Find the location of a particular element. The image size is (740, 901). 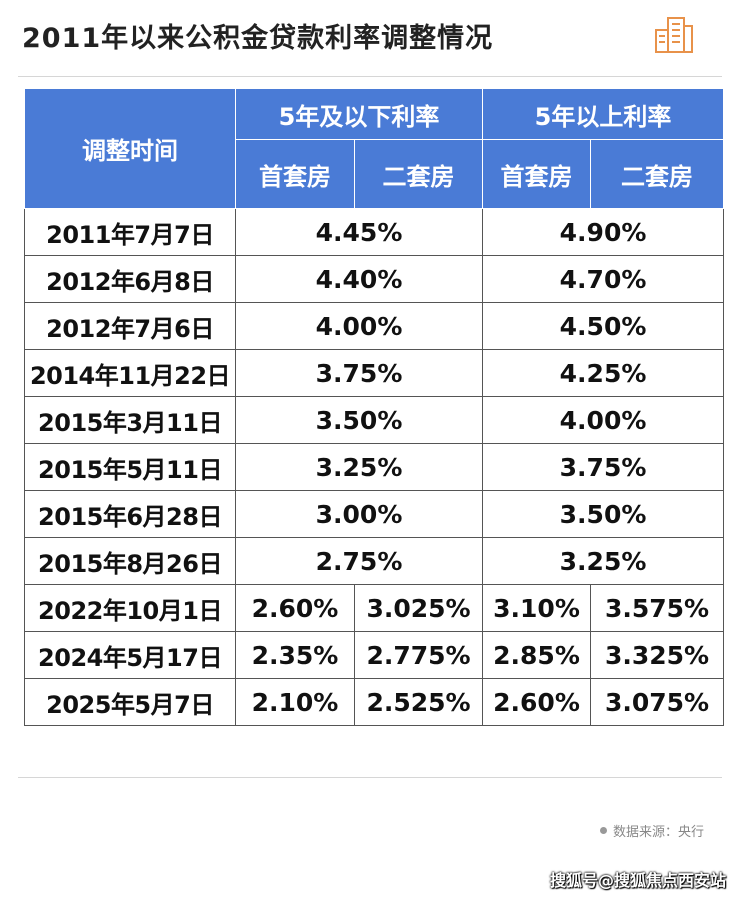

table-row: 2012年7月6日 4.00% 4.50% is located at coordinates (374, 326).